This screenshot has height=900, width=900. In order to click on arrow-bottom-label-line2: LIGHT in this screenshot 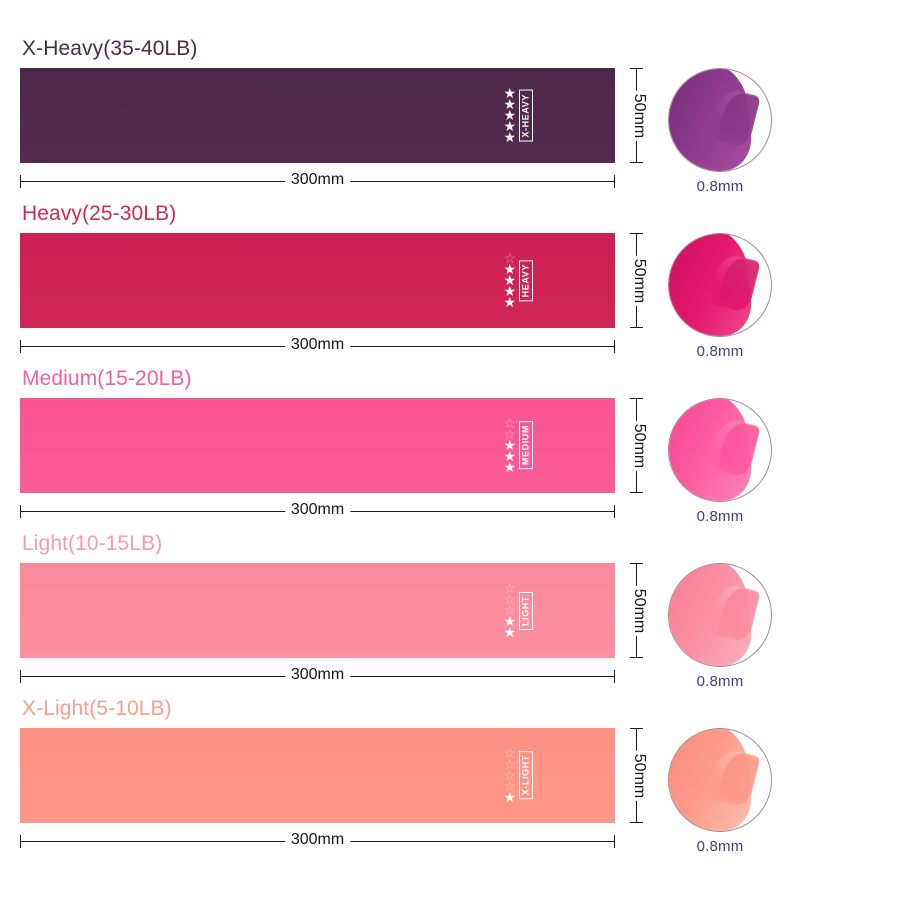, I will do `click(850, 778)`.